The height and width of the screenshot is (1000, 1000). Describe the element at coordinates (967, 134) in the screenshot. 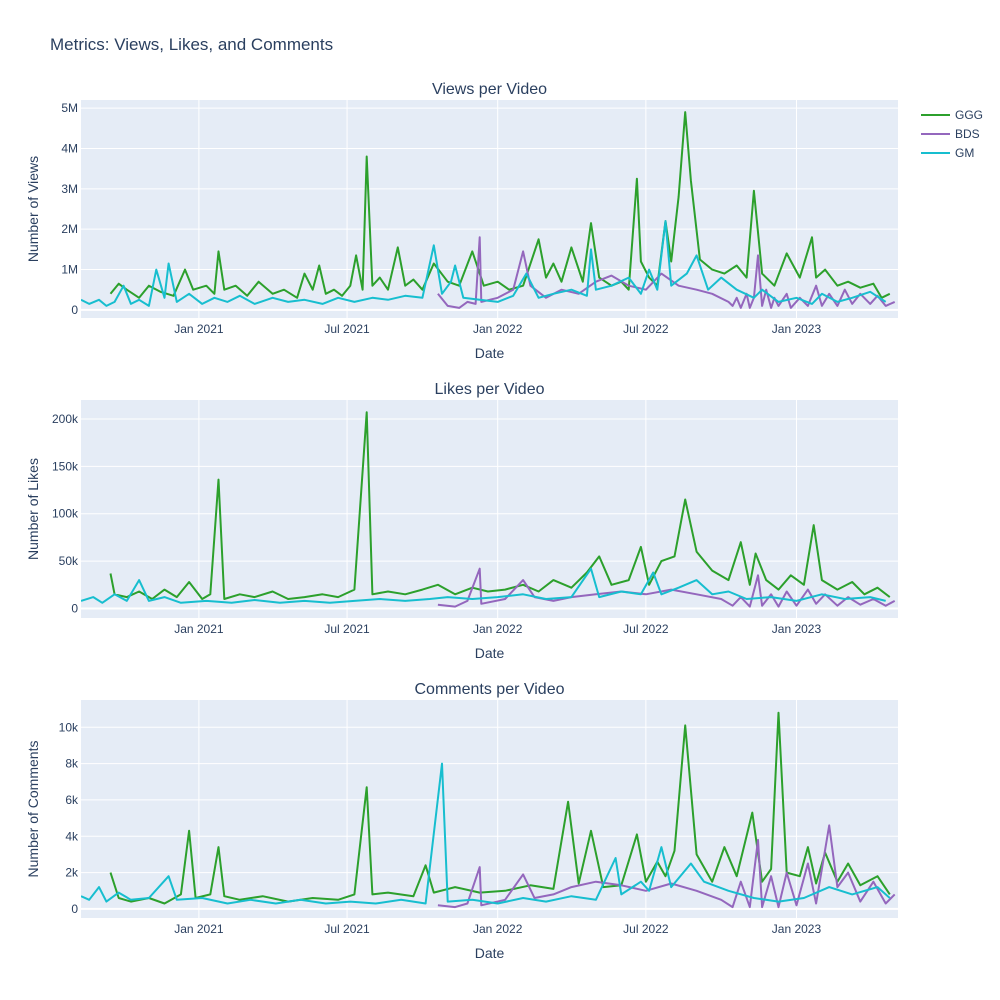

I see `legend-label: BDS` at that location.